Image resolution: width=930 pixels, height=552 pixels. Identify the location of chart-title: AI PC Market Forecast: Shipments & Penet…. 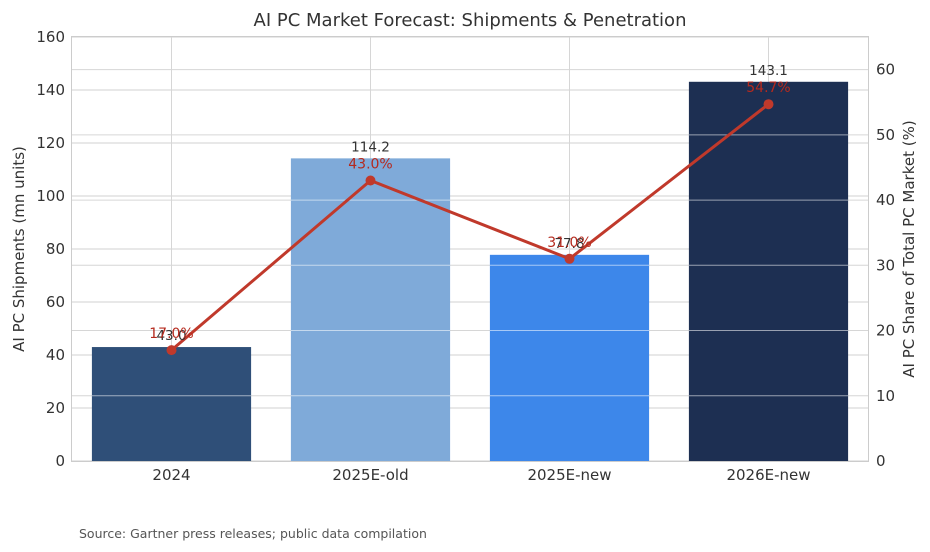
(470, 20).